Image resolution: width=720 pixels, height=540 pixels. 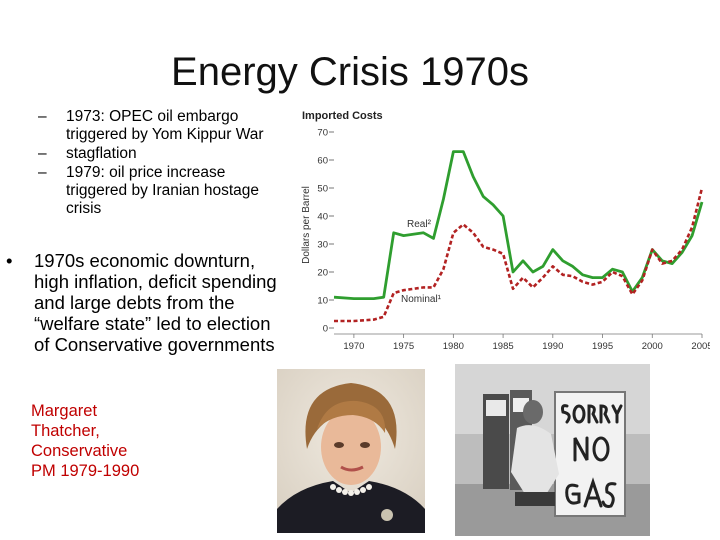 I want to click on y-tick-label: 10, so click(x=322, y=301).